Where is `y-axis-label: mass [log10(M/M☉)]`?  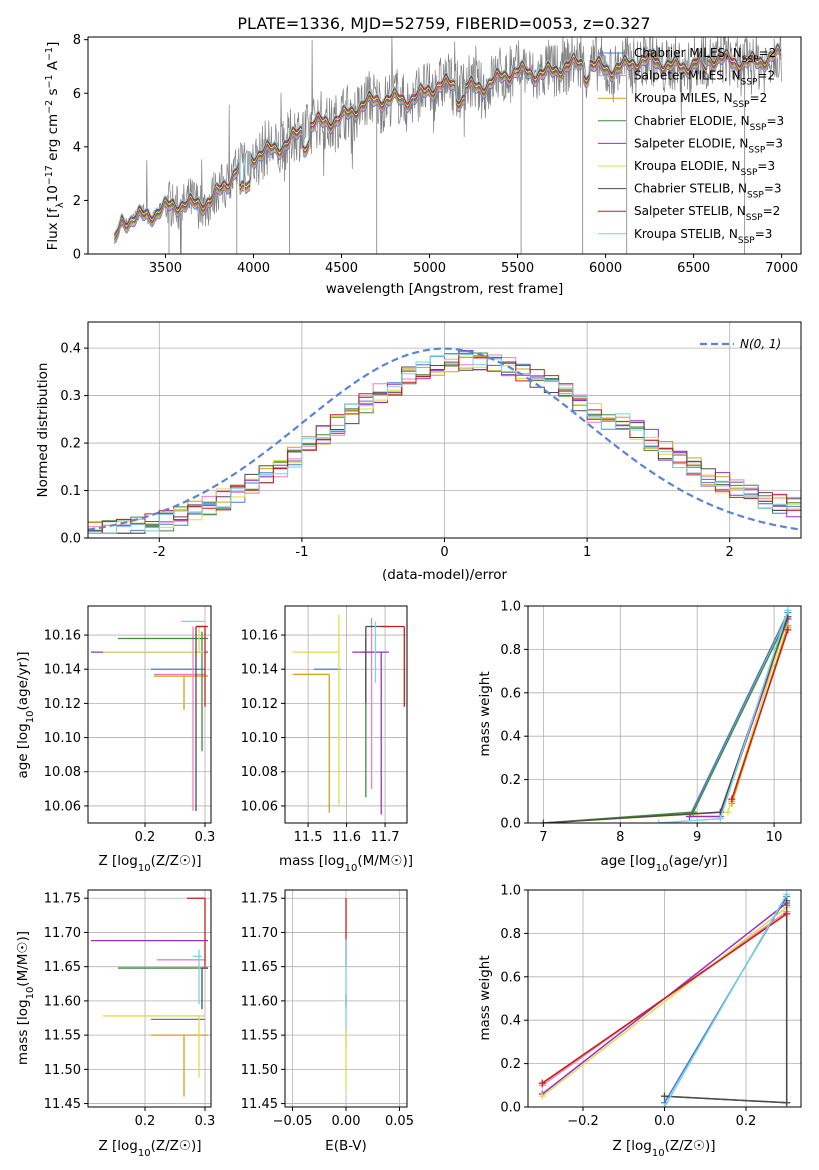 y-axis-label: mass [log10(M/M☉)] is located at coordinates (25, 998).